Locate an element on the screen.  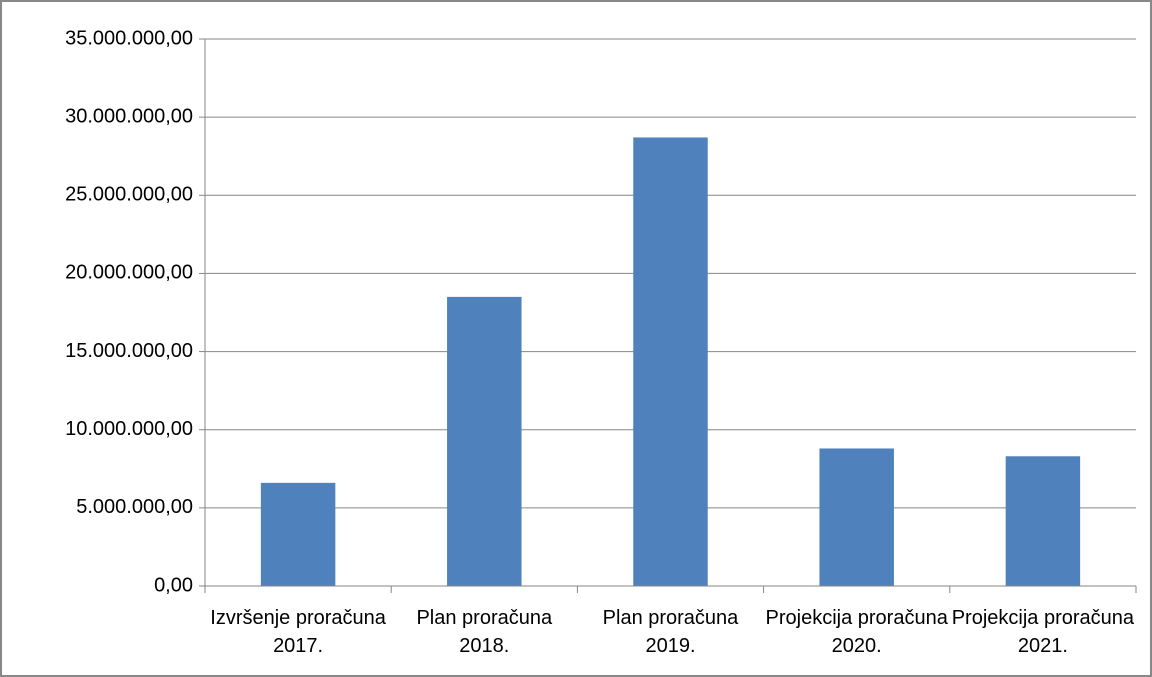
x-tick-label: Plan proračuna 2019. is located at coordinates (670, 632).